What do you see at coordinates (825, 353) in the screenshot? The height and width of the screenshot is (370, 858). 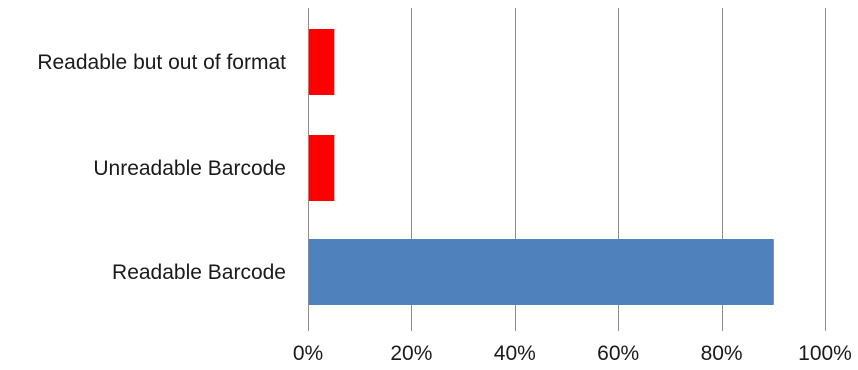 I see `tick-label-5: 100%` at bounding box center [825, 353].